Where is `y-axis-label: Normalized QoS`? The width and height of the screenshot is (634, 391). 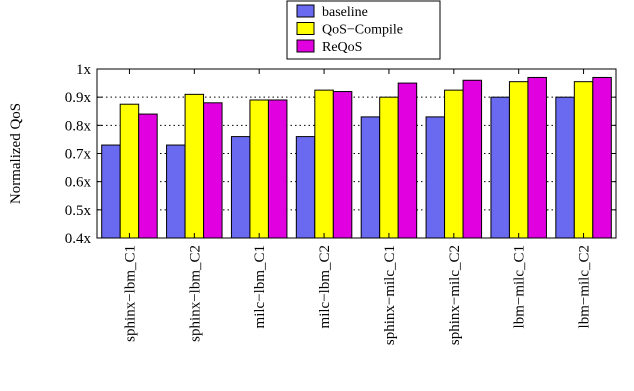
y-axis-label: Normalized QoS is located at coordinates (16, 153).